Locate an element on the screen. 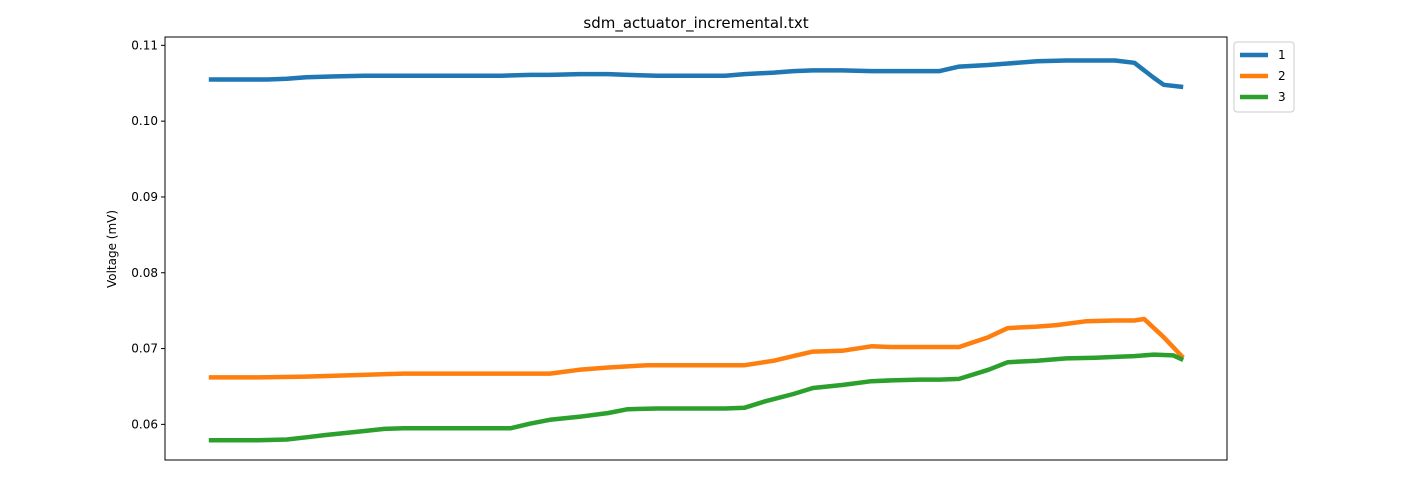 The height and width of the screenshot is (480, 1404). legend-label-3: 3 is located at coordinates (1282, 97).